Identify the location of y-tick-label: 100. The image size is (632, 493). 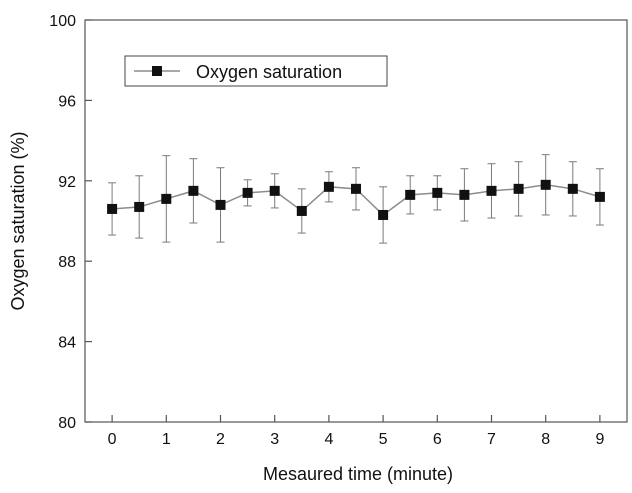
(62, 21).